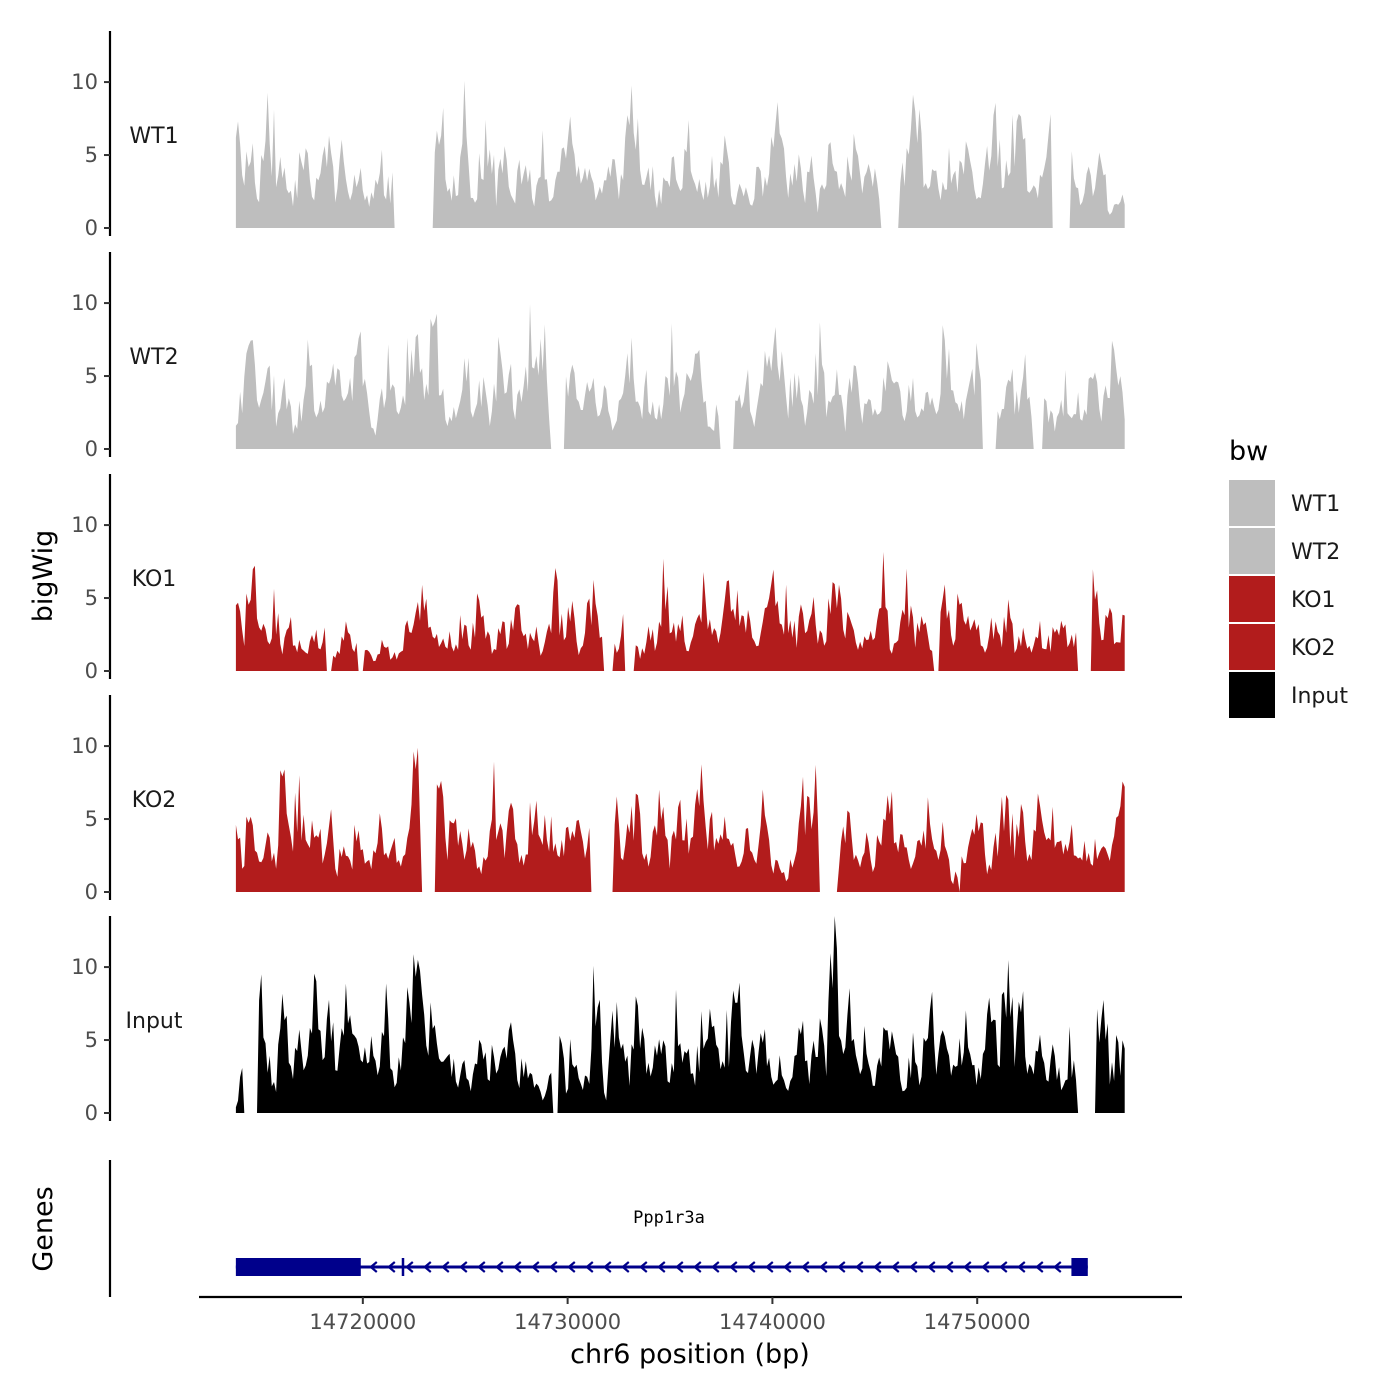 This screenshot has width=1400, height=1400. I want to click on legend-title: bw, so click(1248, 451).